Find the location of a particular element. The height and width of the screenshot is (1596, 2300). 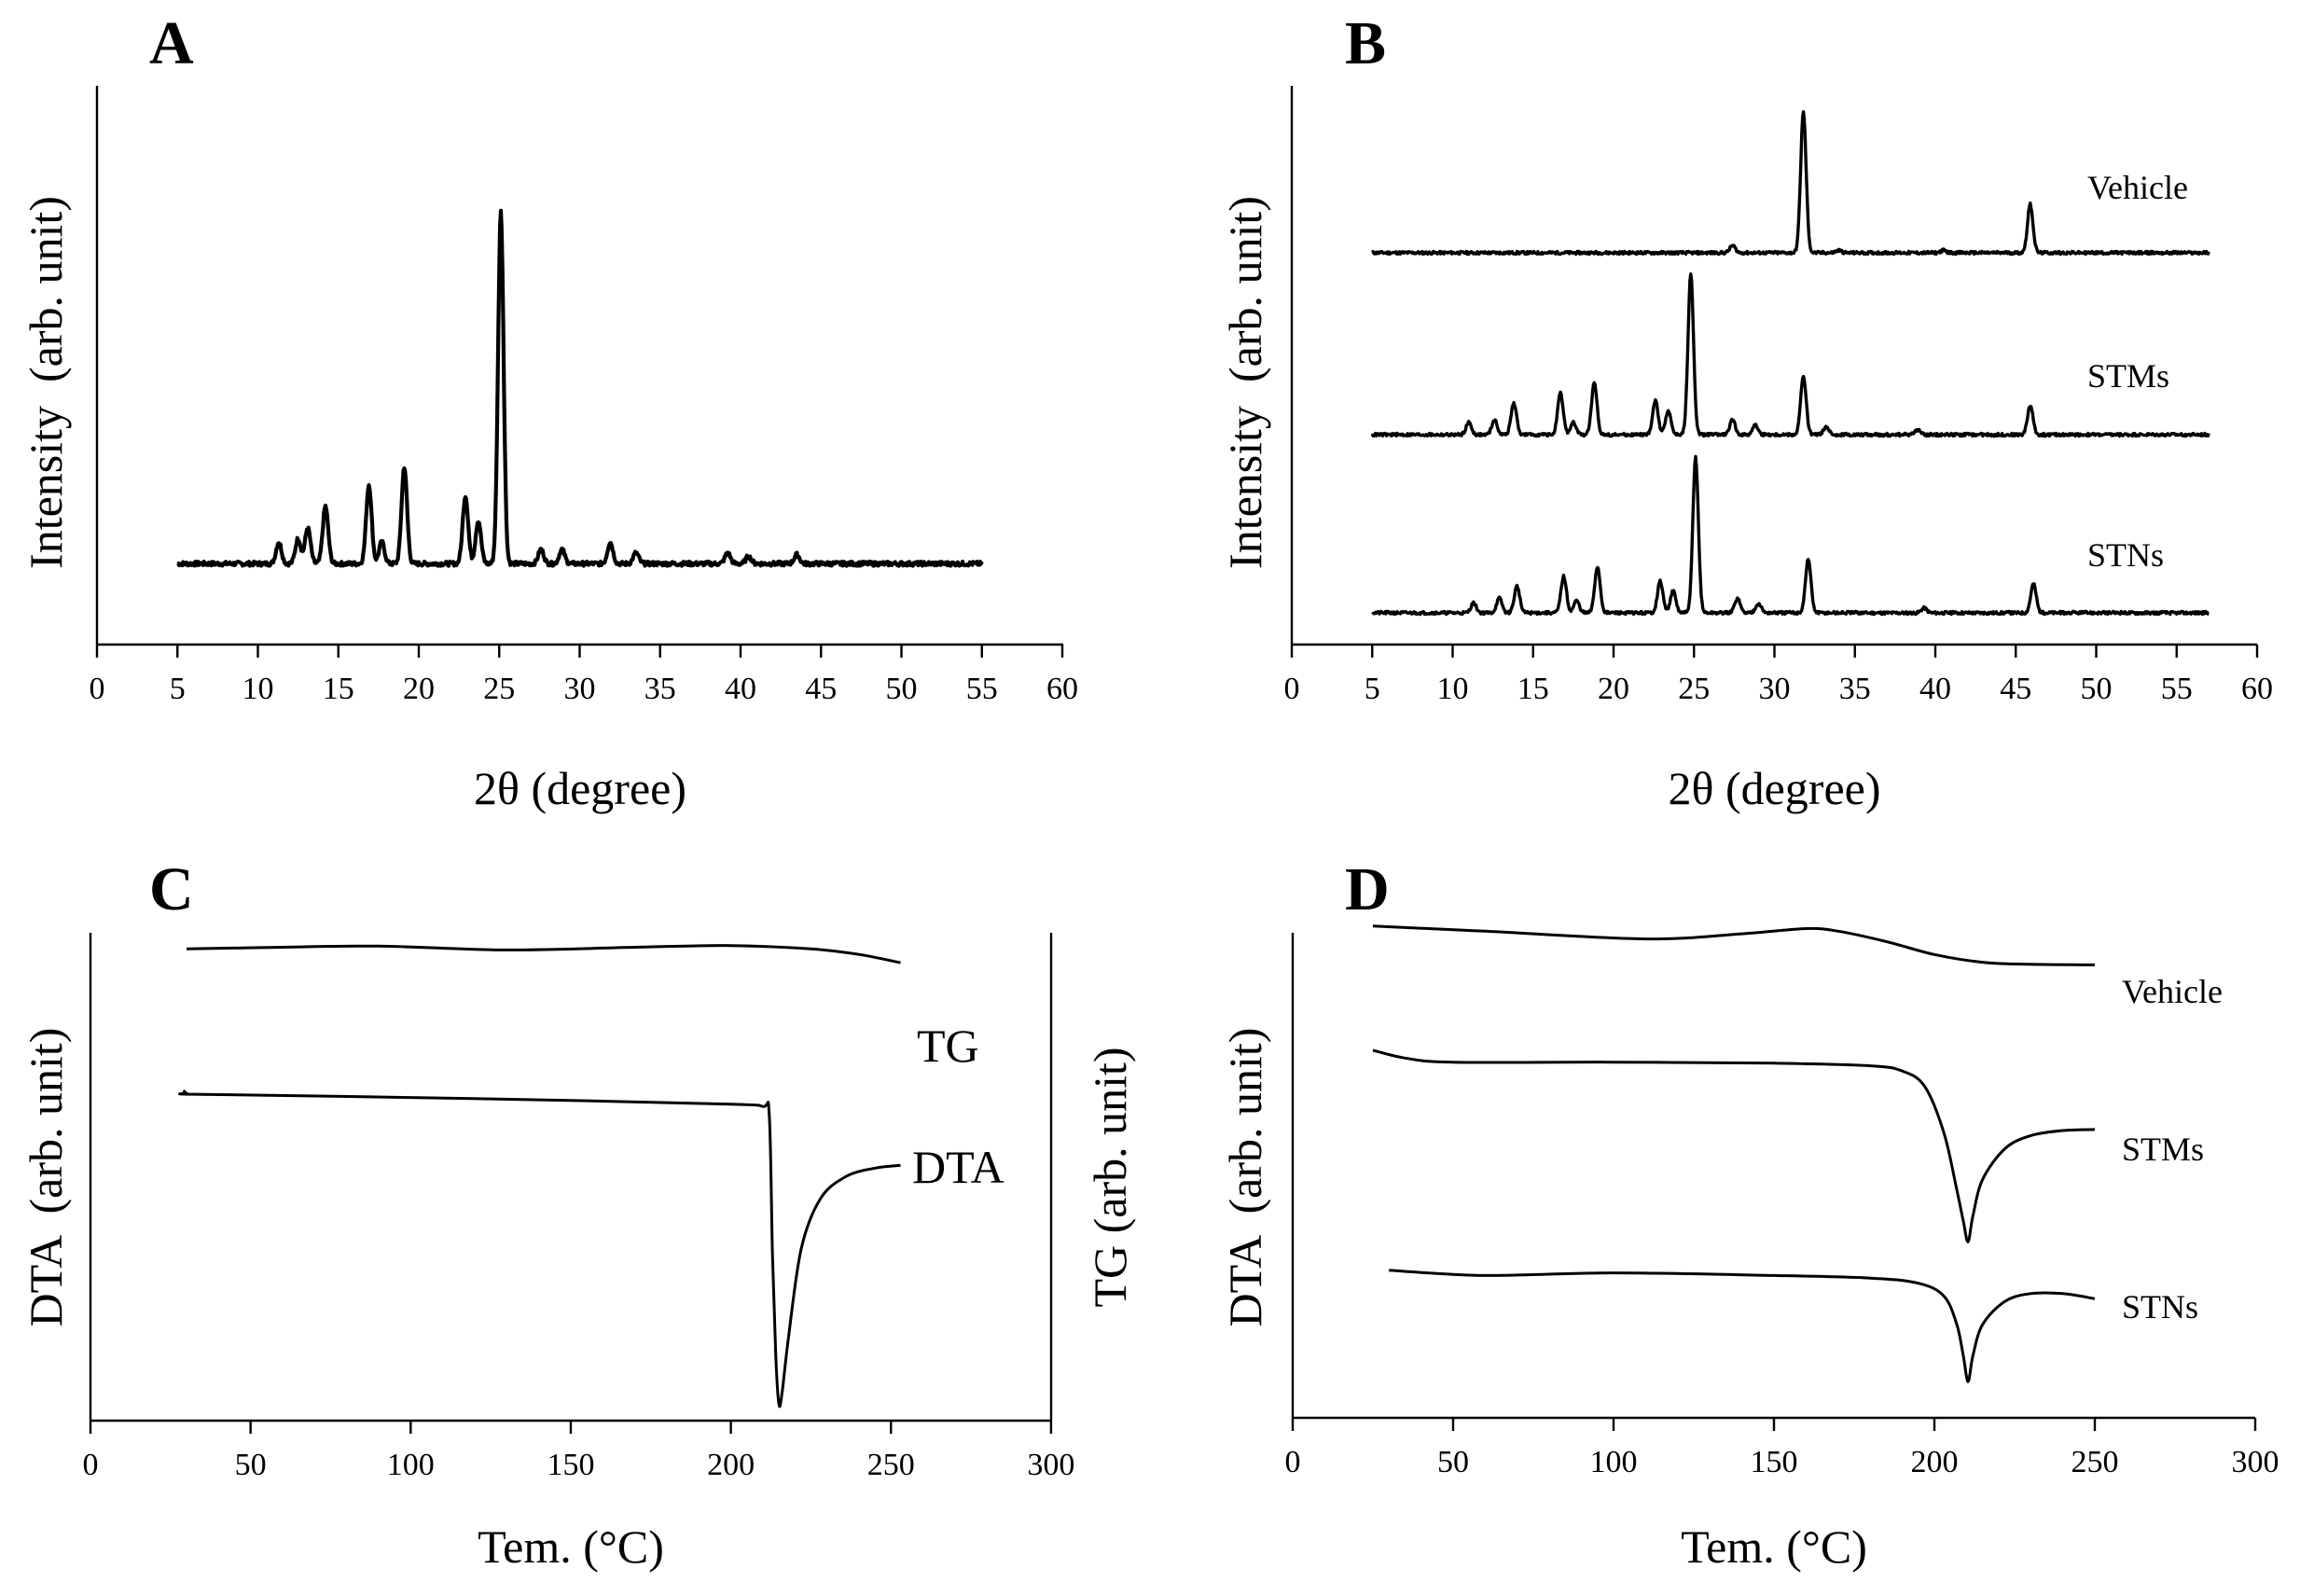

y2-axis-label: TG (arb. unit) is located at coordinates (1110, 1177).